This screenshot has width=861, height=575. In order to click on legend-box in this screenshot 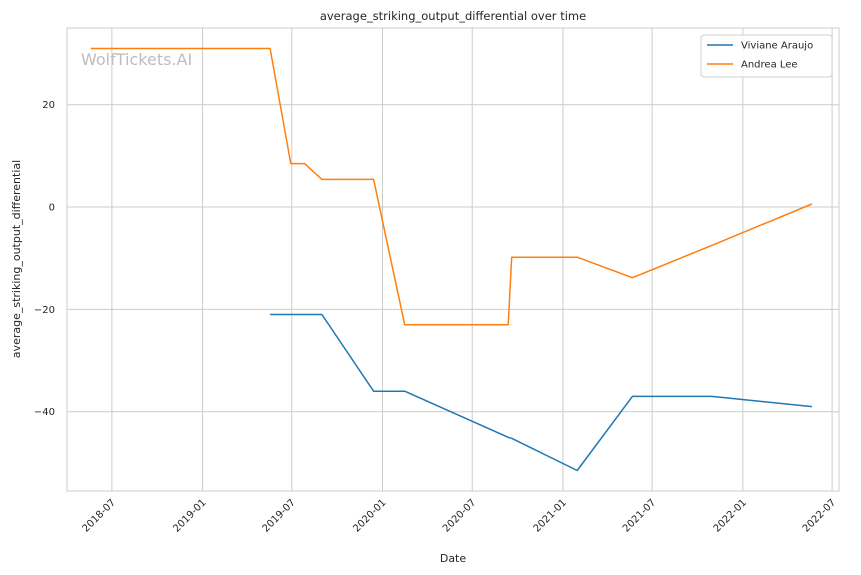, I will do `click(766, 56)`.